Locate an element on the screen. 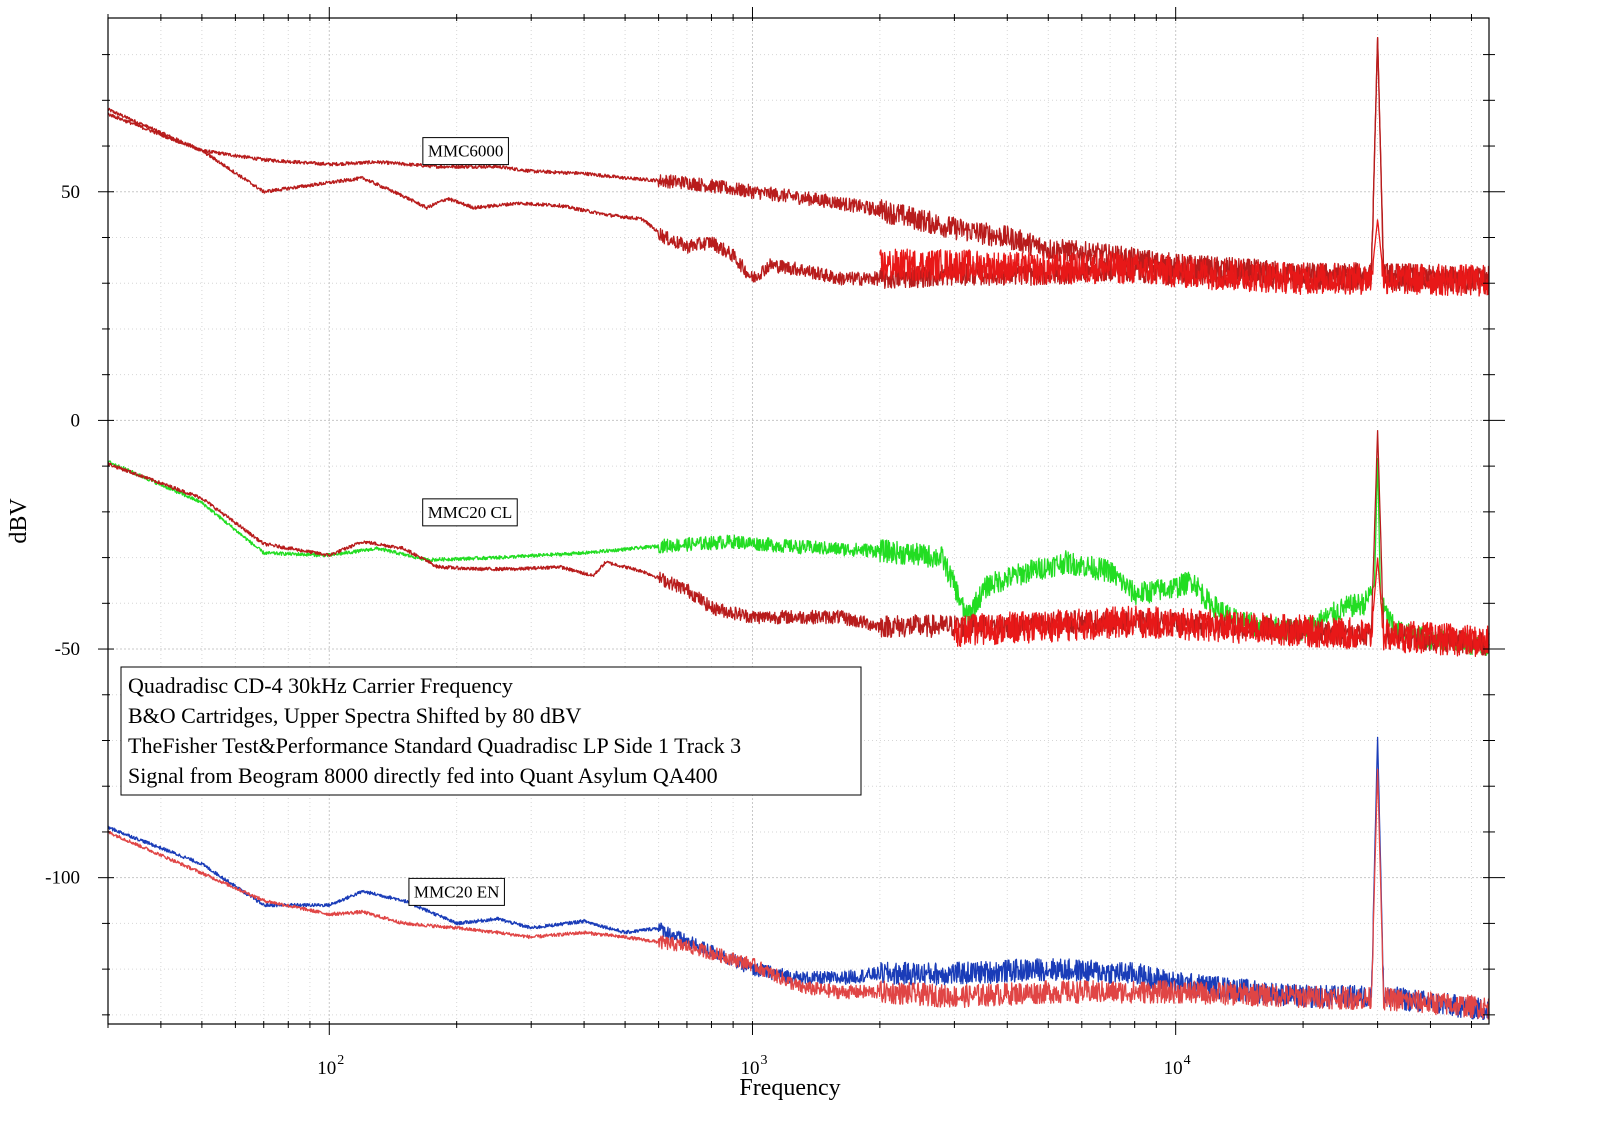  series-annotation: MMC20 CL is located at coordinates (470, 512).